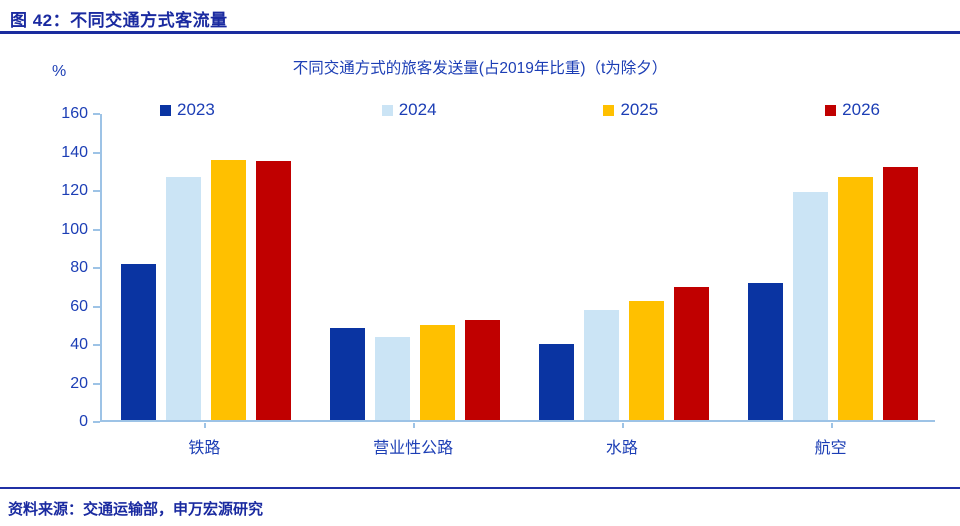 The image size is (960, 526). I want to click on bar-铁路-2026, so click(274, 290).